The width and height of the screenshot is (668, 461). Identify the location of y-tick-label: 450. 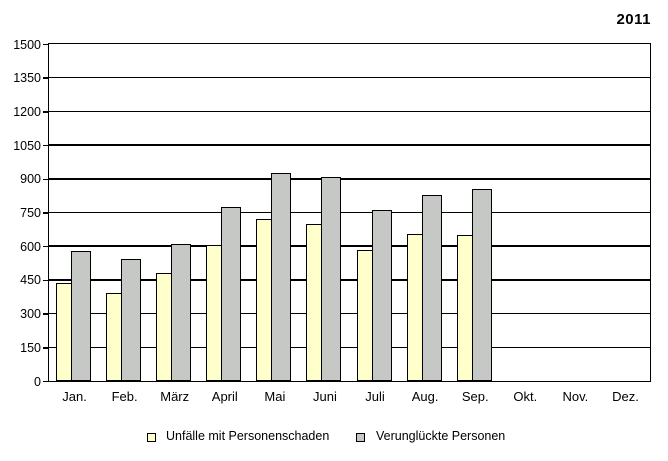
(30, 280).